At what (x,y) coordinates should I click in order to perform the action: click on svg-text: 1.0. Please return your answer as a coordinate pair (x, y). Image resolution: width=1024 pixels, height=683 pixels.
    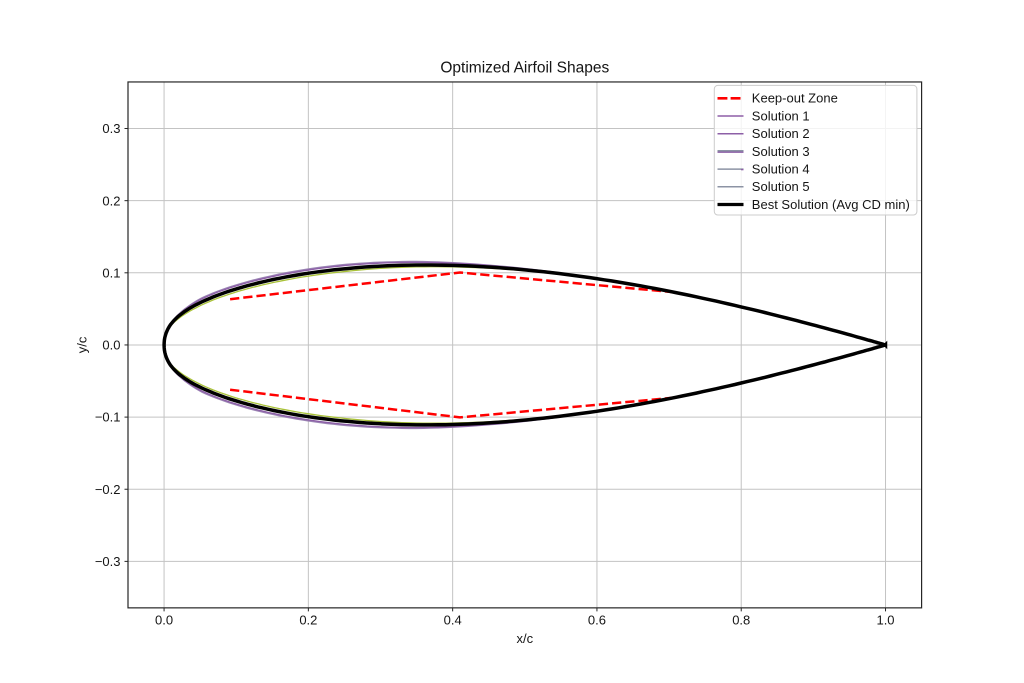
    Looking at the image, I should click on (885, 620).